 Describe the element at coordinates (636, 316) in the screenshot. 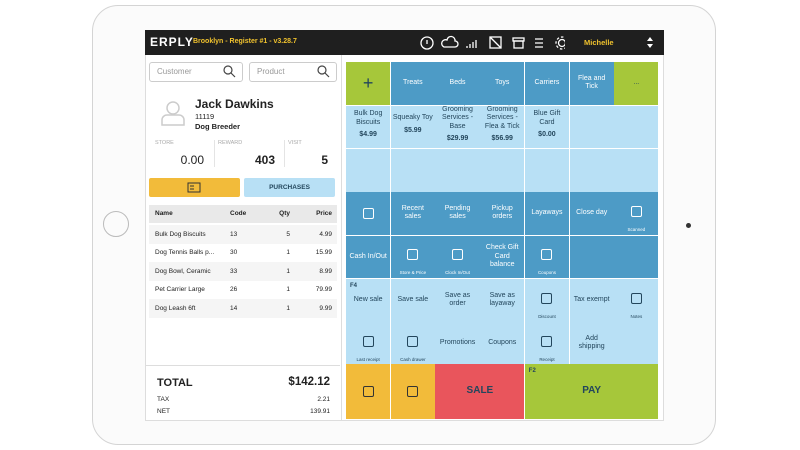

I see `button-caption: Notes` at that location.